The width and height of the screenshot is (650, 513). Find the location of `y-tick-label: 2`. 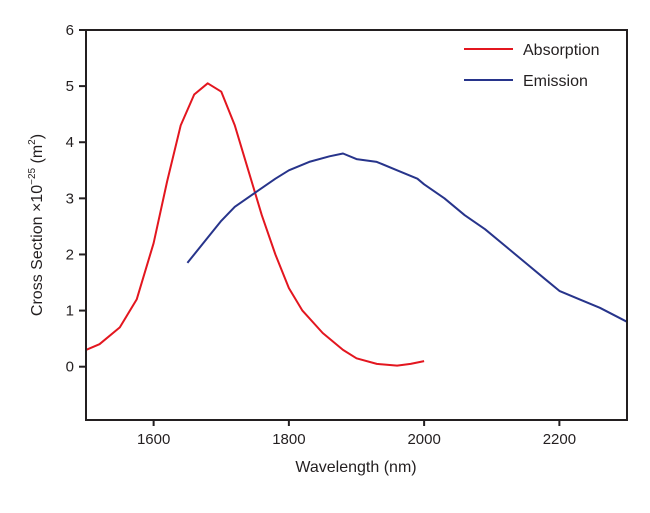

y-tick-label: 2 is located at coordinates (70, 254).